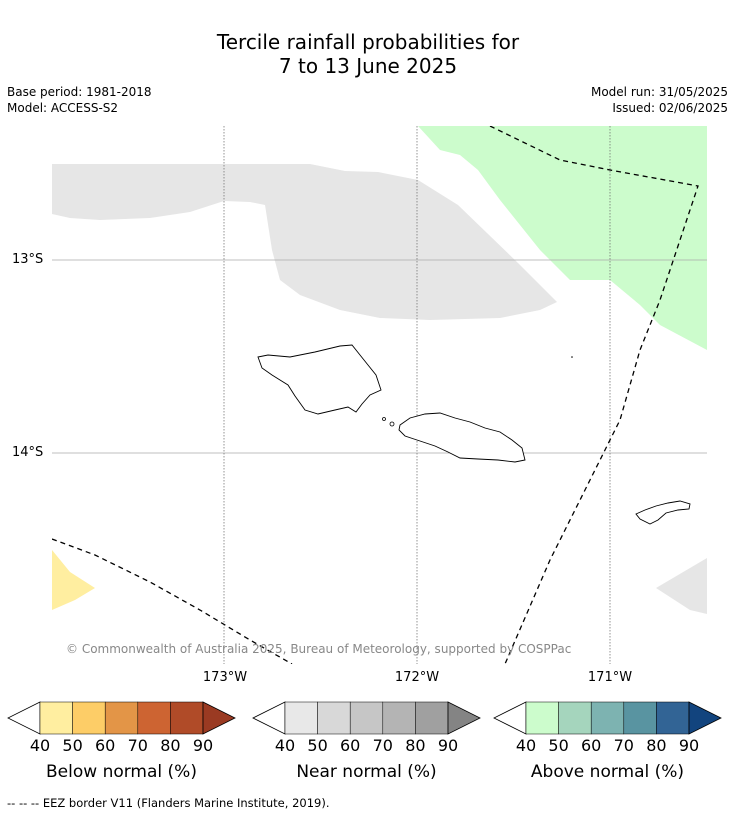 The height and width of the screenshot is (816, 736). Describe the element at coordinates (659, 92) in the screenshot. I see `model-run: Model run: 31/05/2025` at that location.